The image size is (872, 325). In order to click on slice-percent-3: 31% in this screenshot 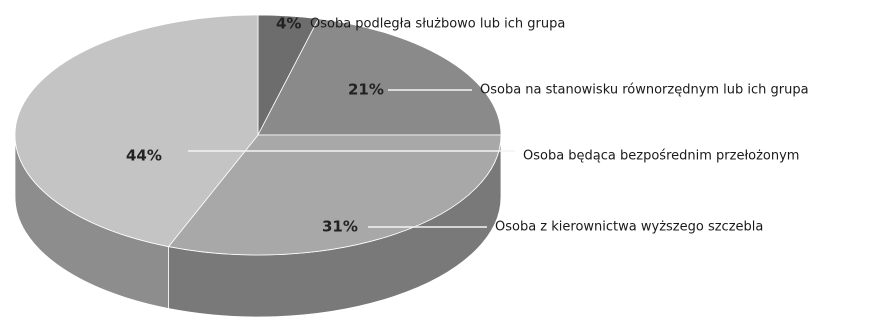, I will do `click(340, 227)`.